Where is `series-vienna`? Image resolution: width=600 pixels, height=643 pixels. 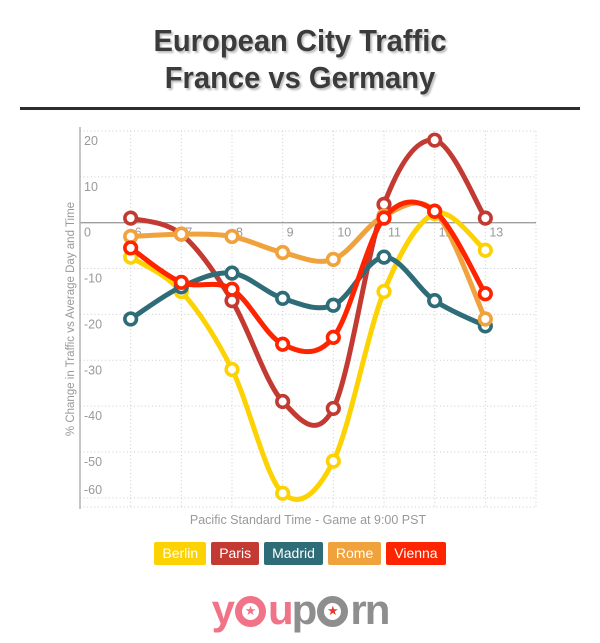 series-vienna is located at coordinates (308, 277).